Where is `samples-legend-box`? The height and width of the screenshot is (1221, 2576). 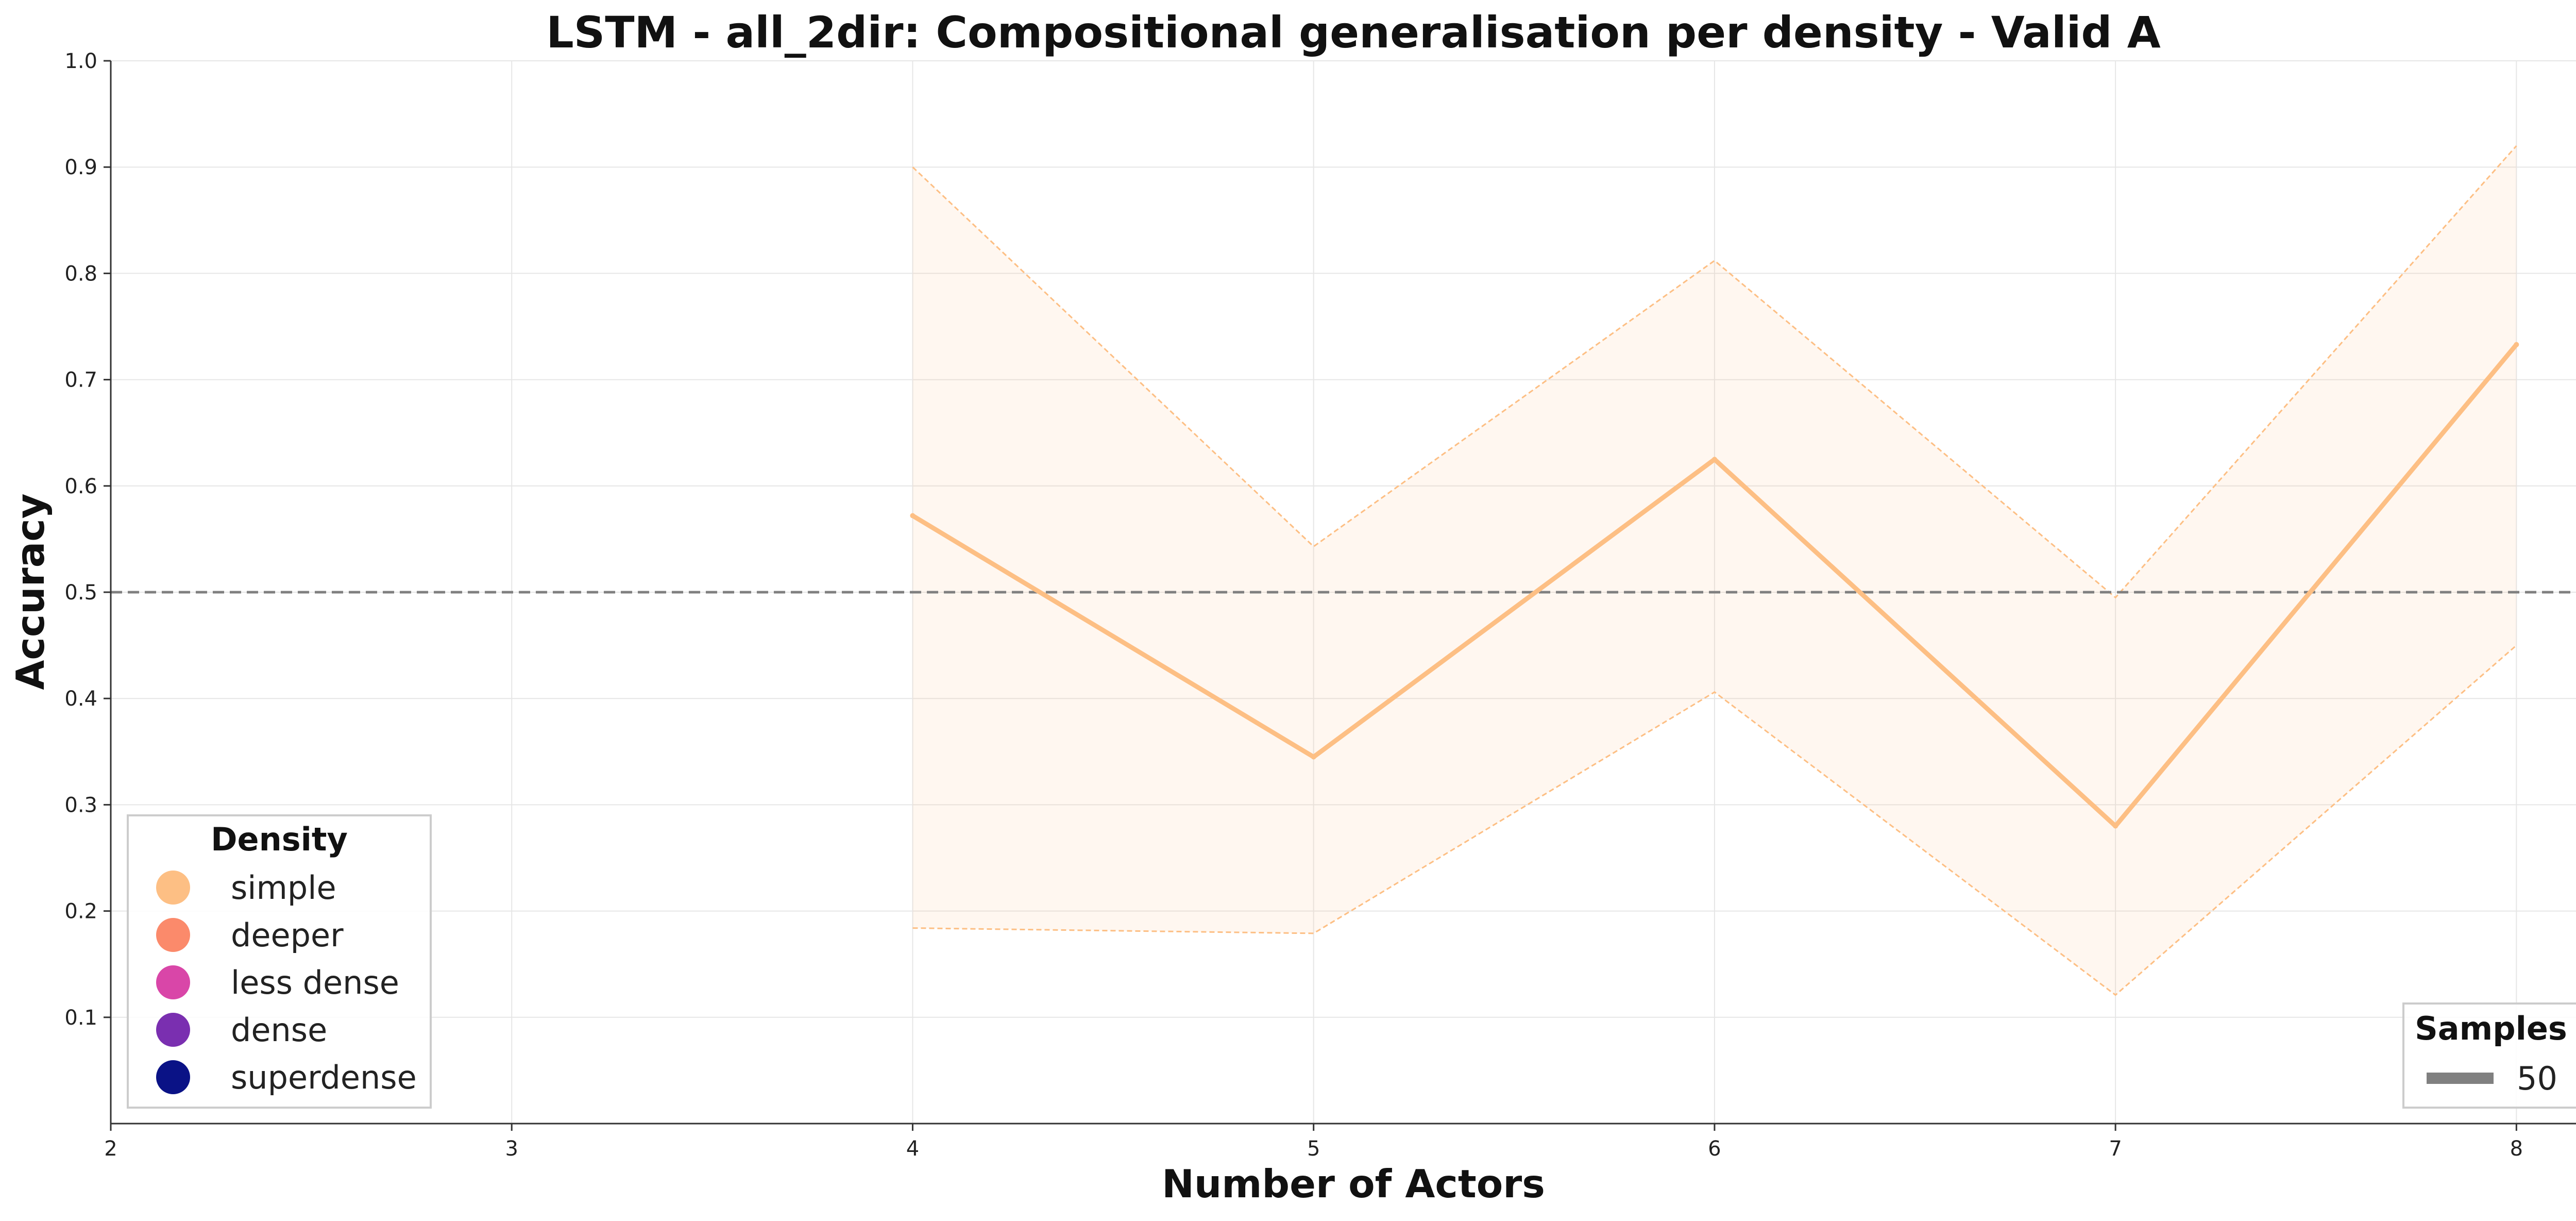 samples-legend-box is located at coordinates (2489, 1055).